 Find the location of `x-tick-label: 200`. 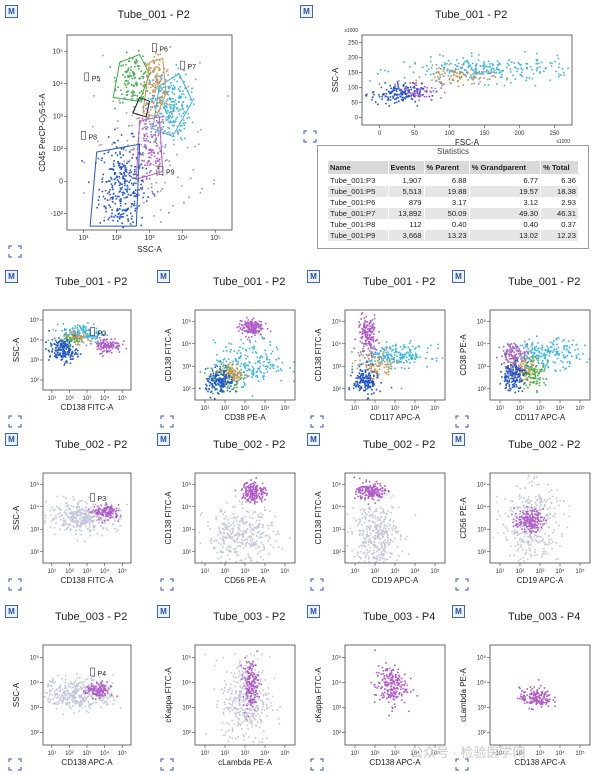

x-tick-label: 200 is located at coordinates (519, 134).